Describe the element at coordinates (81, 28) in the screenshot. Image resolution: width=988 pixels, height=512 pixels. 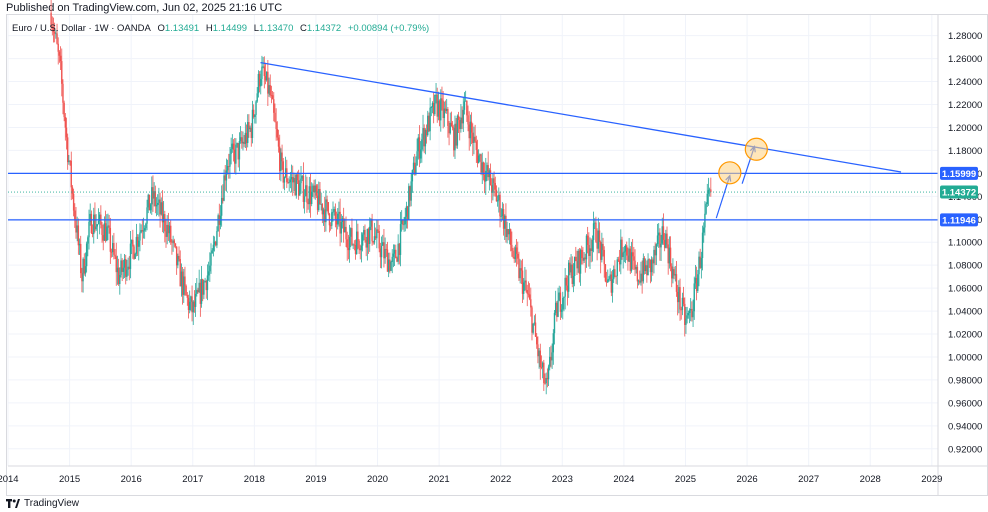
I see `legend-symbol: Euro / U.S. Dollar · 1W · OANDA` at that location.